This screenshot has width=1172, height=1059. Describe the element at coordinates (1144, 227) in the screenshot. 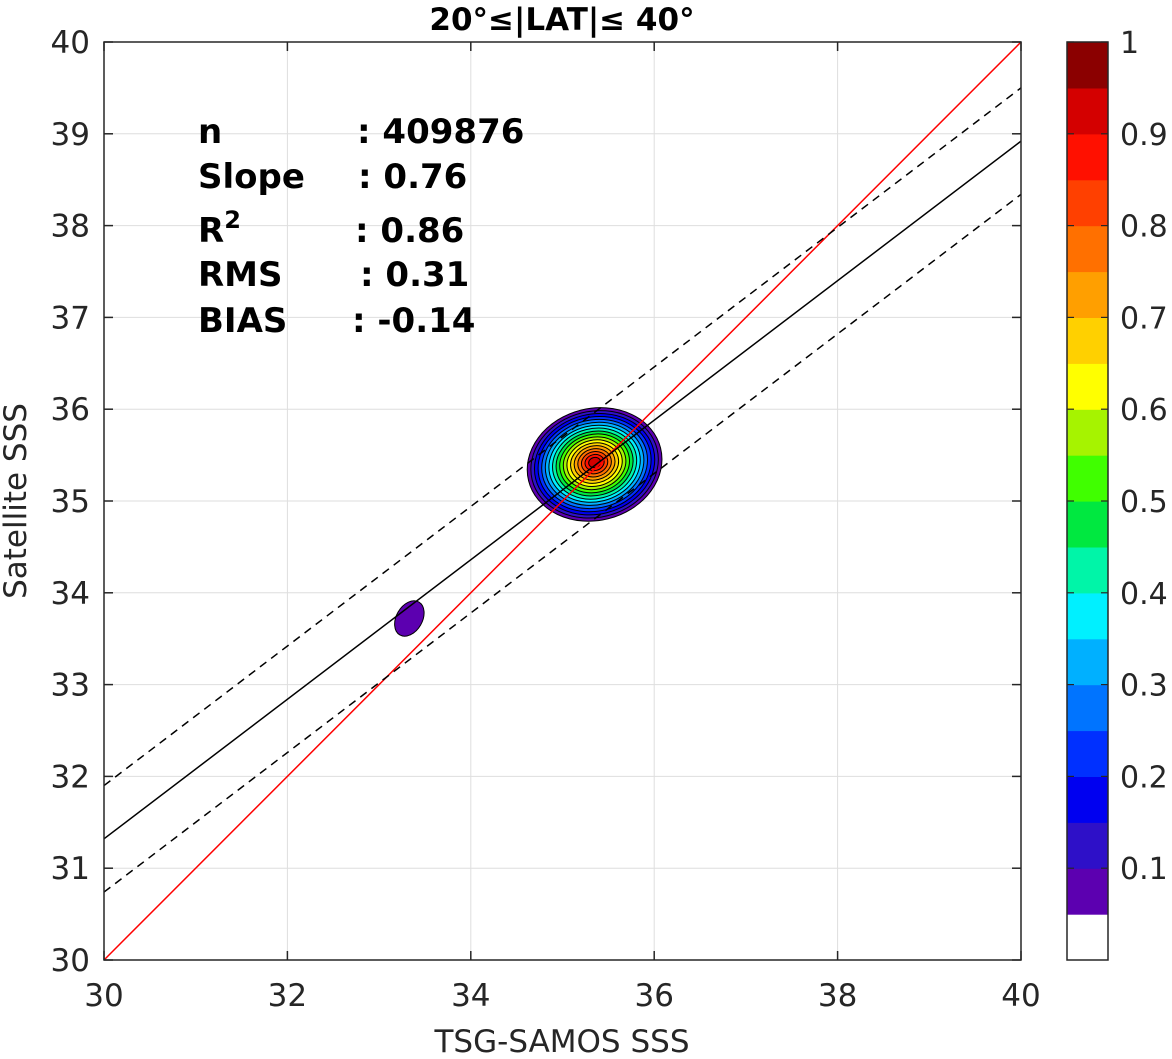

I see `colorbar-tick-label: 0.8` at that location.